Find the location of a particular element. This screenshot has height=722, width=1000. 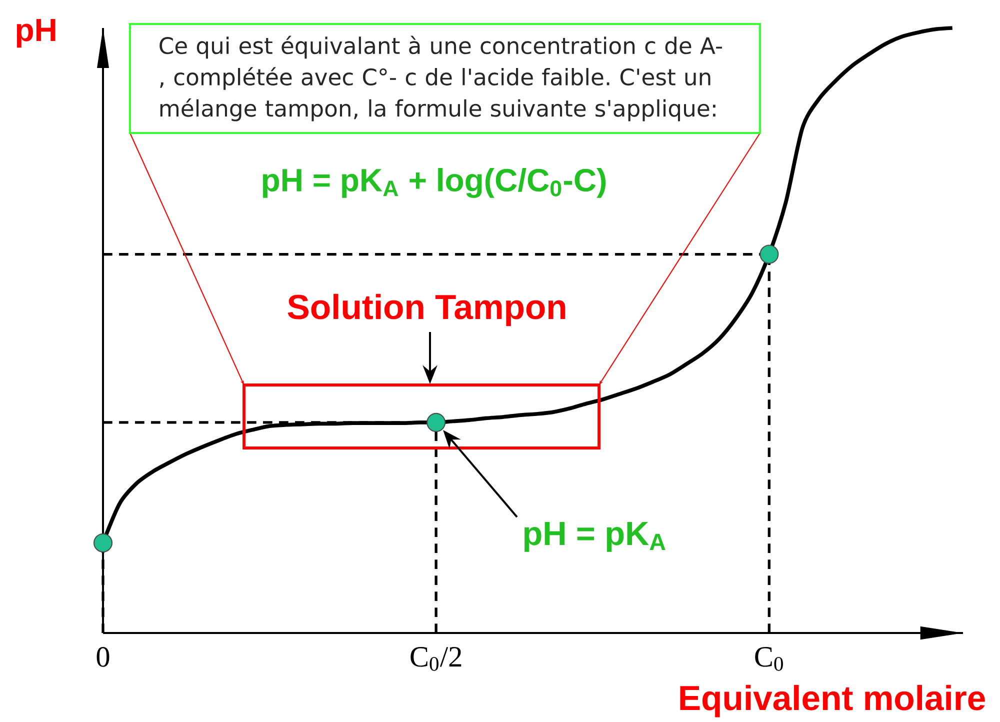

x-tick-label: C$_{0}$/2 is located at coordinates (436, 659).